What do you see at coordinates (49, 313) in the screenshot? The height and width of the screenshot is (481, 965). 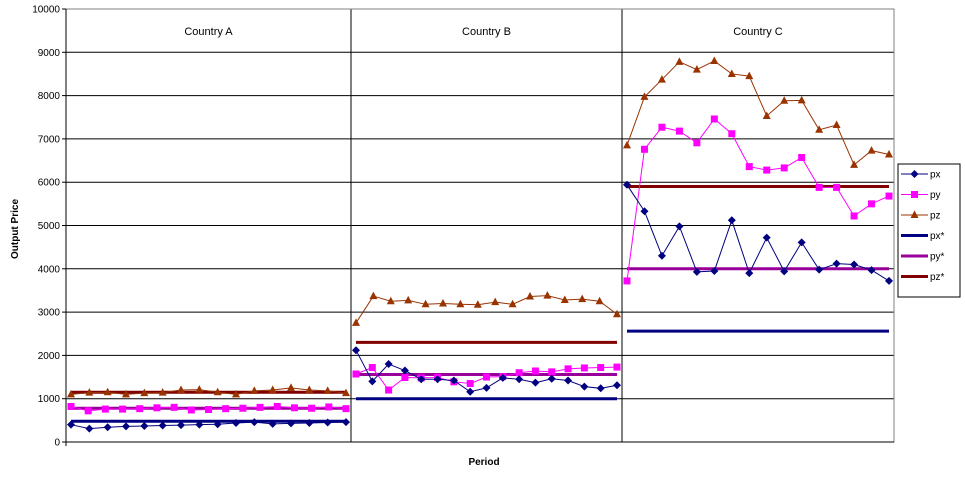 I see `y-tick-label: 3000` at bounding box center [49, 313].